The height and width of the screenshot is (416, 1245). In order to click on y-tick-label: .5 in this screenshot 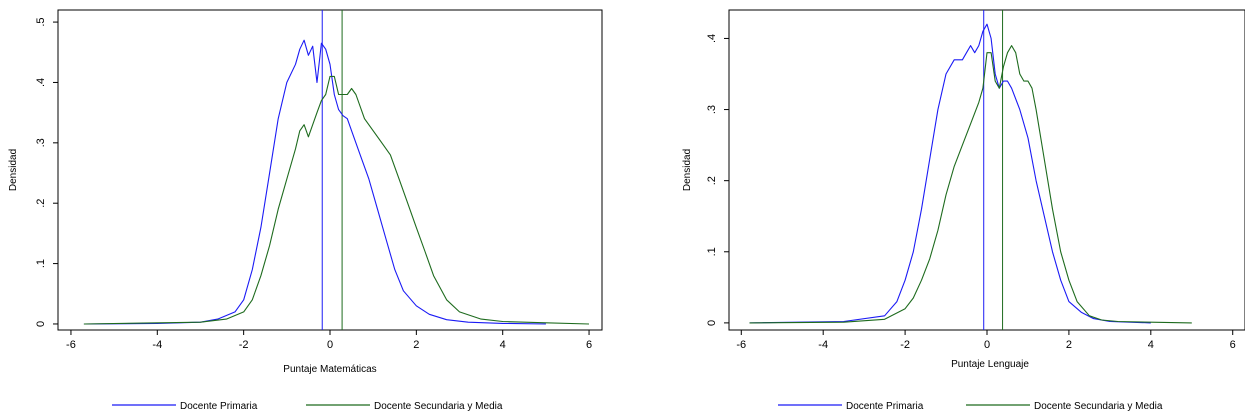, I will do `click(41, 21)`.